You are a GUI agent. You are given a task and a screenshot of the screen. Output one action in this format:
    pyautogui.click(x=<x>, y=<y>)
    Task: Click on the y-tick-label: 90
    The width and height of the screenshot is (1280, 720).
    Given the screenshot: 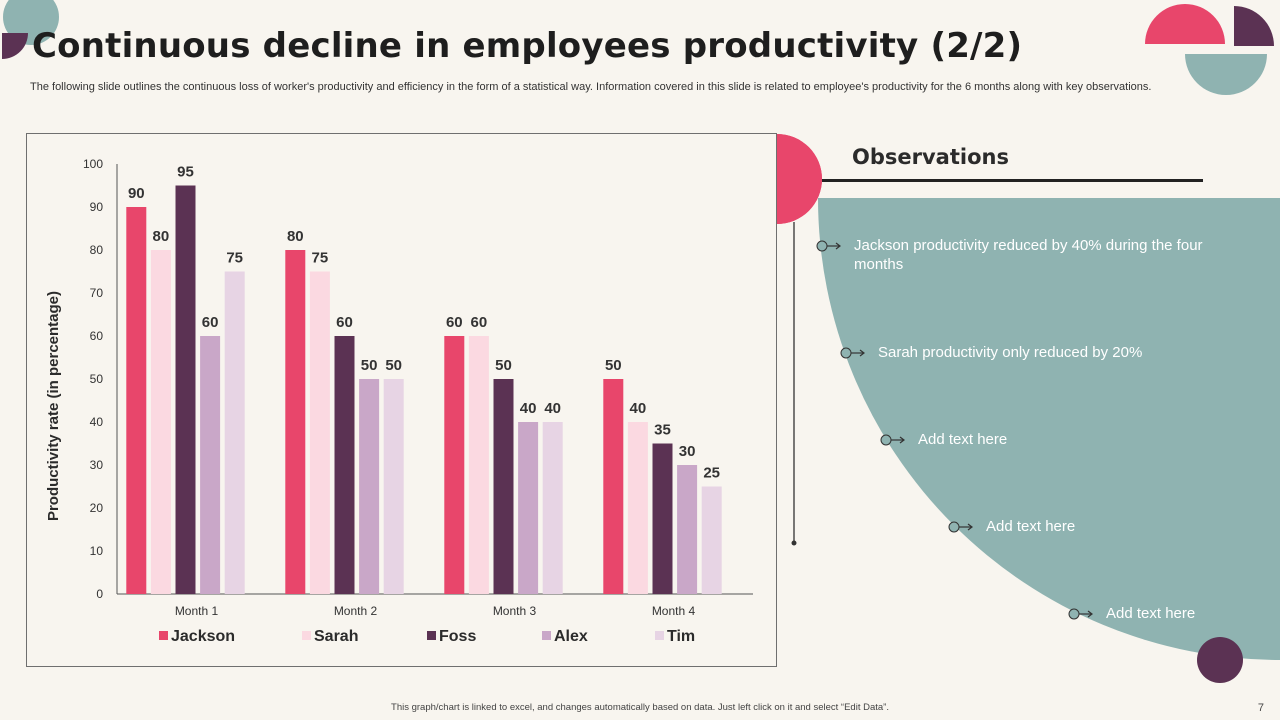 What is the action you would take?
    pyautogui.click(x=97, y=207)
    